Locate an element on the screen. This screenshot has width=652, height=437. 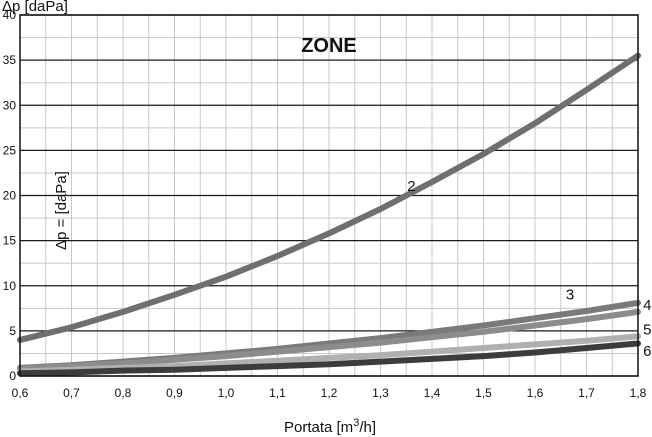
y-tick-labels: 0 5 10 15 20 25 30 35 40 is located at coordinates (10, 195).